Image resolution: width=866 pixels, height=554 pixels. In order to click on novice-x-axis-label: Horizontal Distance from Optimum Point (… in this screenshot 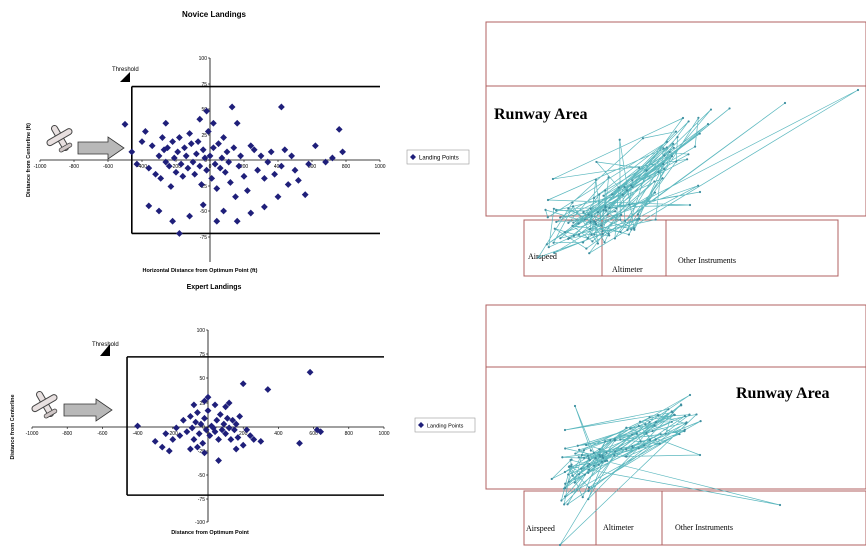, I will do `click(200, 271)`.